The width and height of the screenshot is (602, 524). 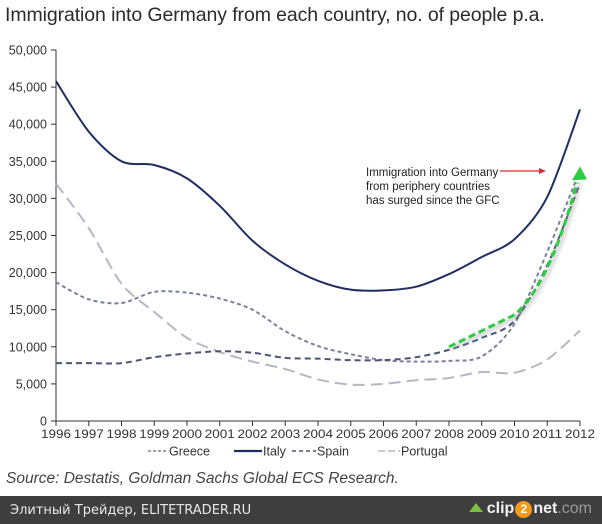 What do you see at coordinates (89, 434) in the screenshot?
I see `x-tick-label: 1997` at bounding box center [89, 434].